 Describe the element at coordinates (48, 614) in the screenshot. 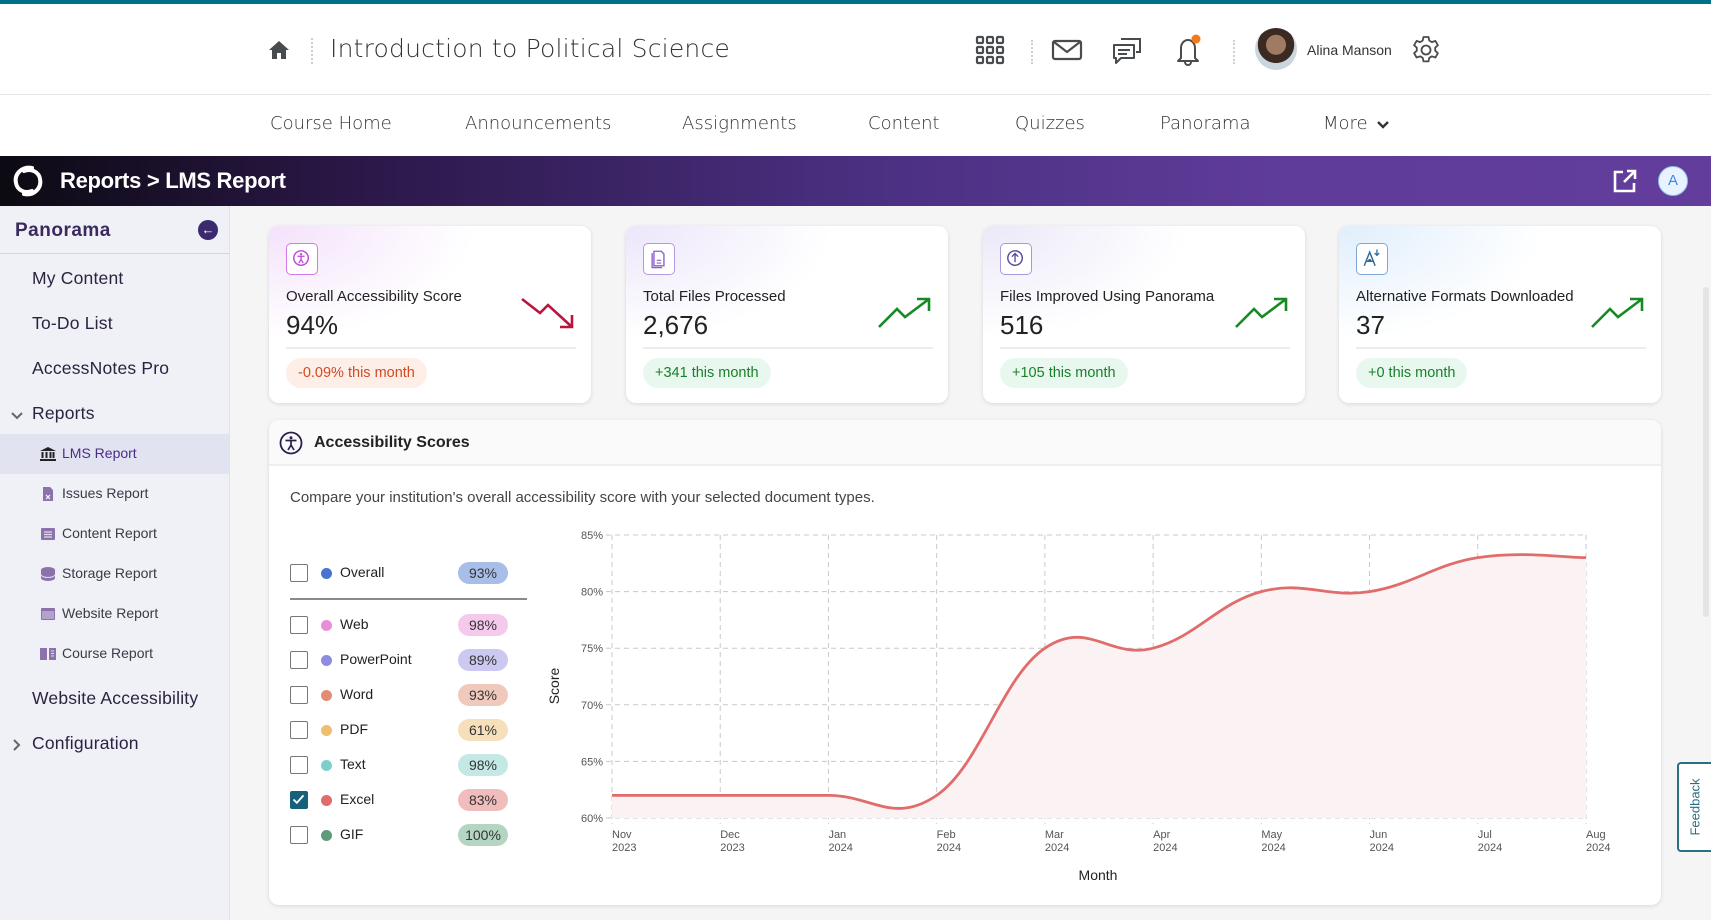

I see `browser-icon` at that location.